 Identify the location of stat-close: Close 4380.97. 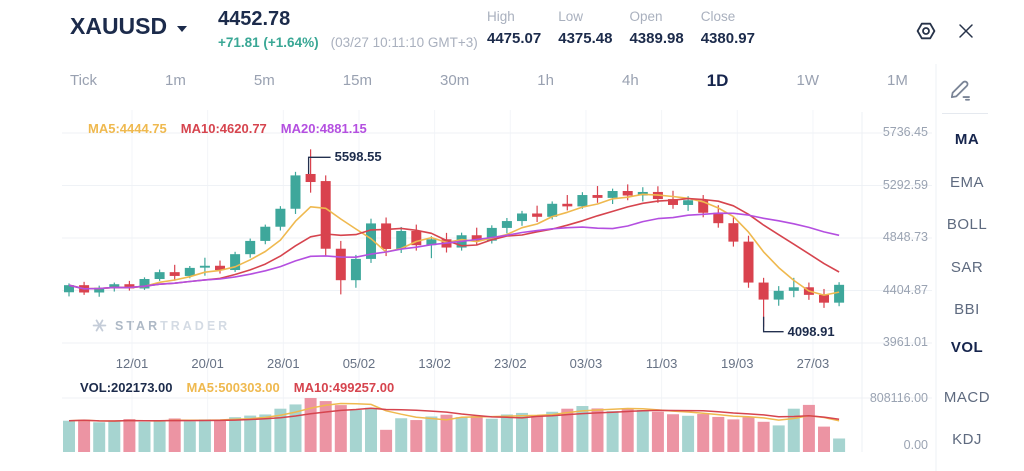
(728, 28).